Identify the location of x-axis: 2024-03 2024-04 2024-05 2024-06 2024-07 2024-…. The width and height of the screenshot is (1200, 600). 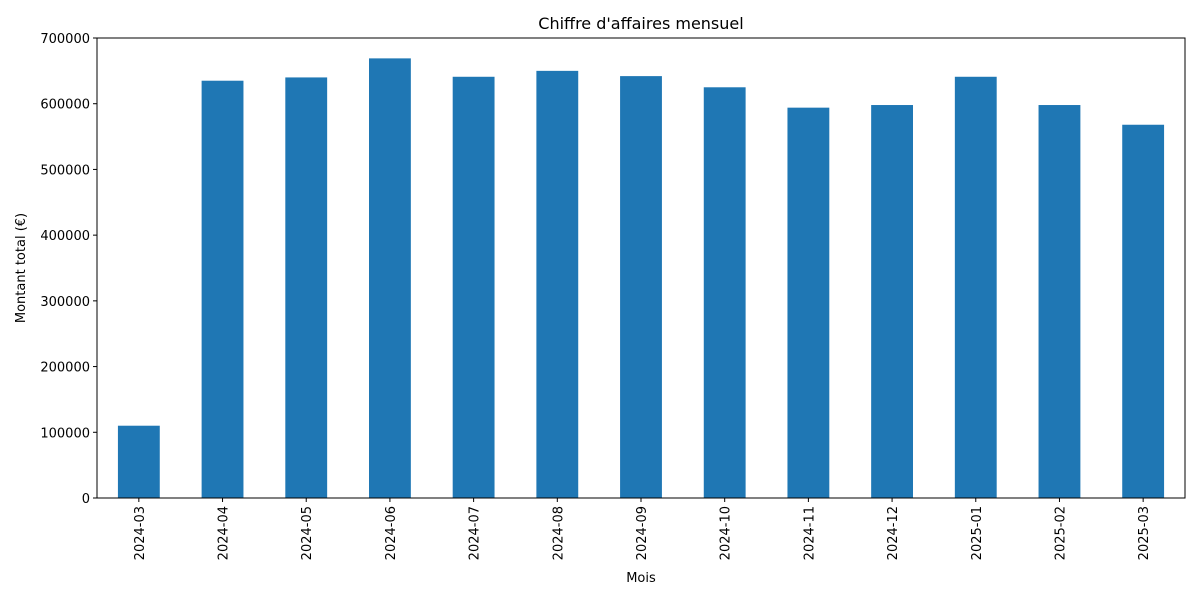
(642, 529).